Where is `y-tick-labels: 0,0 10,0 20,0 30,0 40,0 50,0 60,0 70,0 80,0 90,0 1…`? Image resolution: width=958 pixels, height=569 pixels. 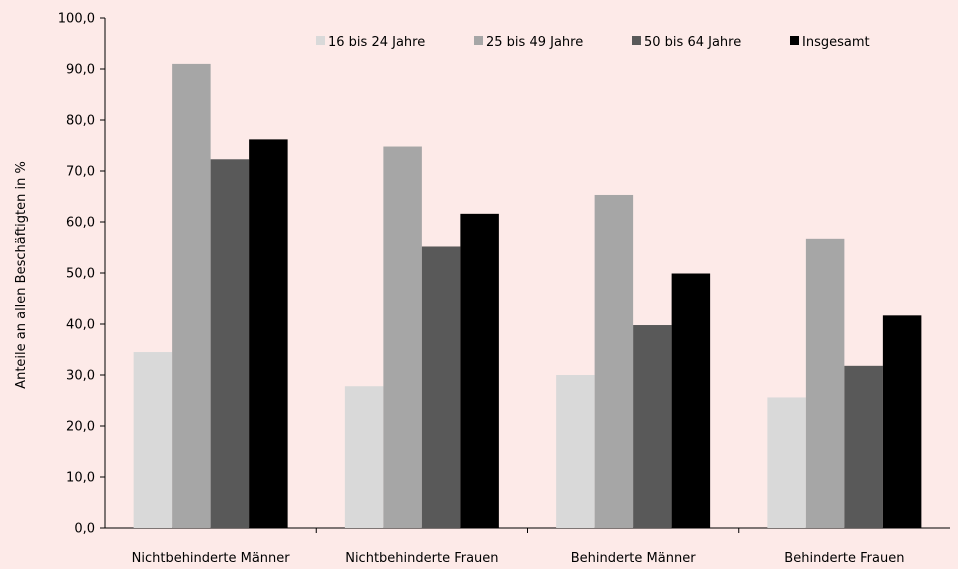 y-tick-labels: 0,0 10,0 20,0 30,0 40,0 50,0 60,0 70,0 80,0 90,0 1… is located at coordinates (76, 274).